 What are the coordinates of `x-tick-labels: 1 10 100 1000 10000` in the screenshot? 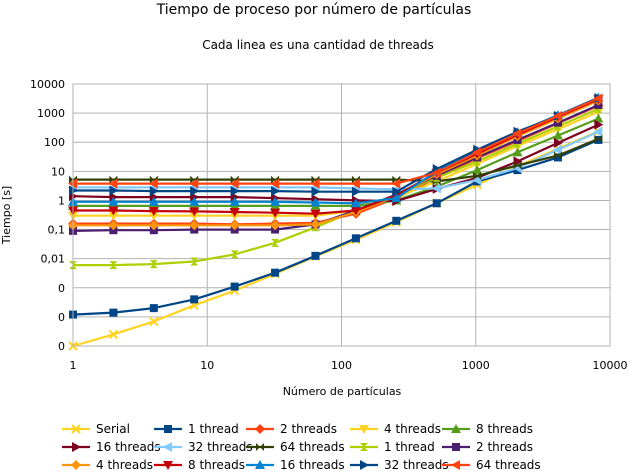 It's located at (349, 365).